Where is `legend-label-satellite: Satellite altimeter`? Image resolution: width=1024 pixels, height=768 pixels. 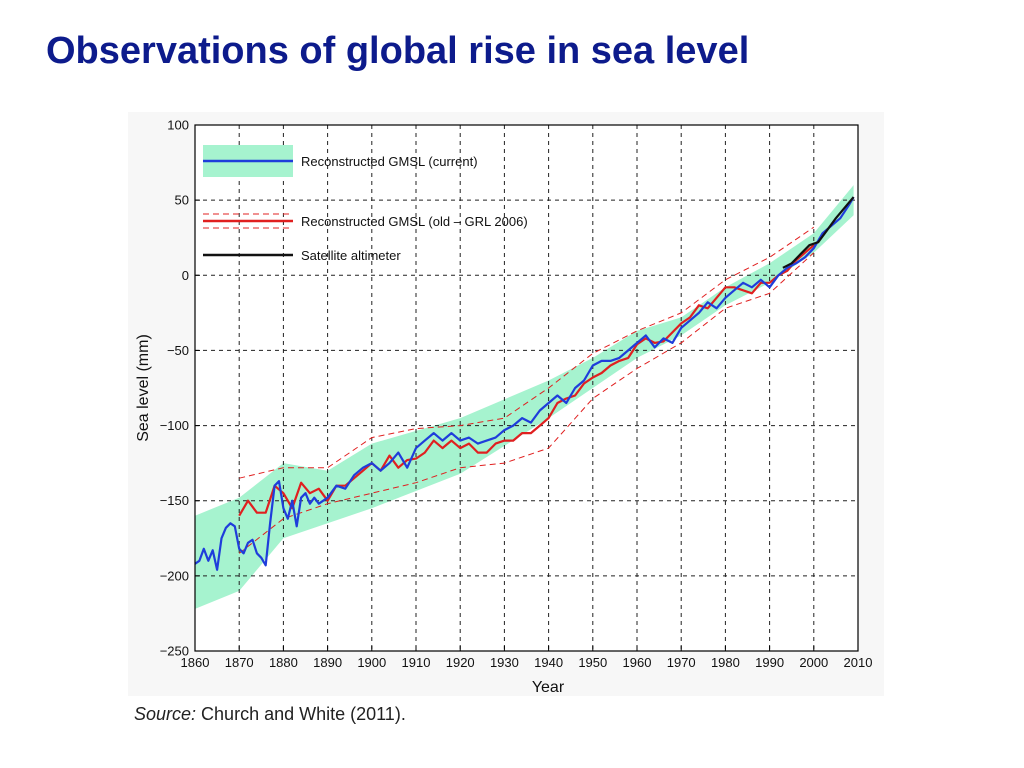
legend-label-satellite: Satellite altimeter is located at coordinates (351, 255).